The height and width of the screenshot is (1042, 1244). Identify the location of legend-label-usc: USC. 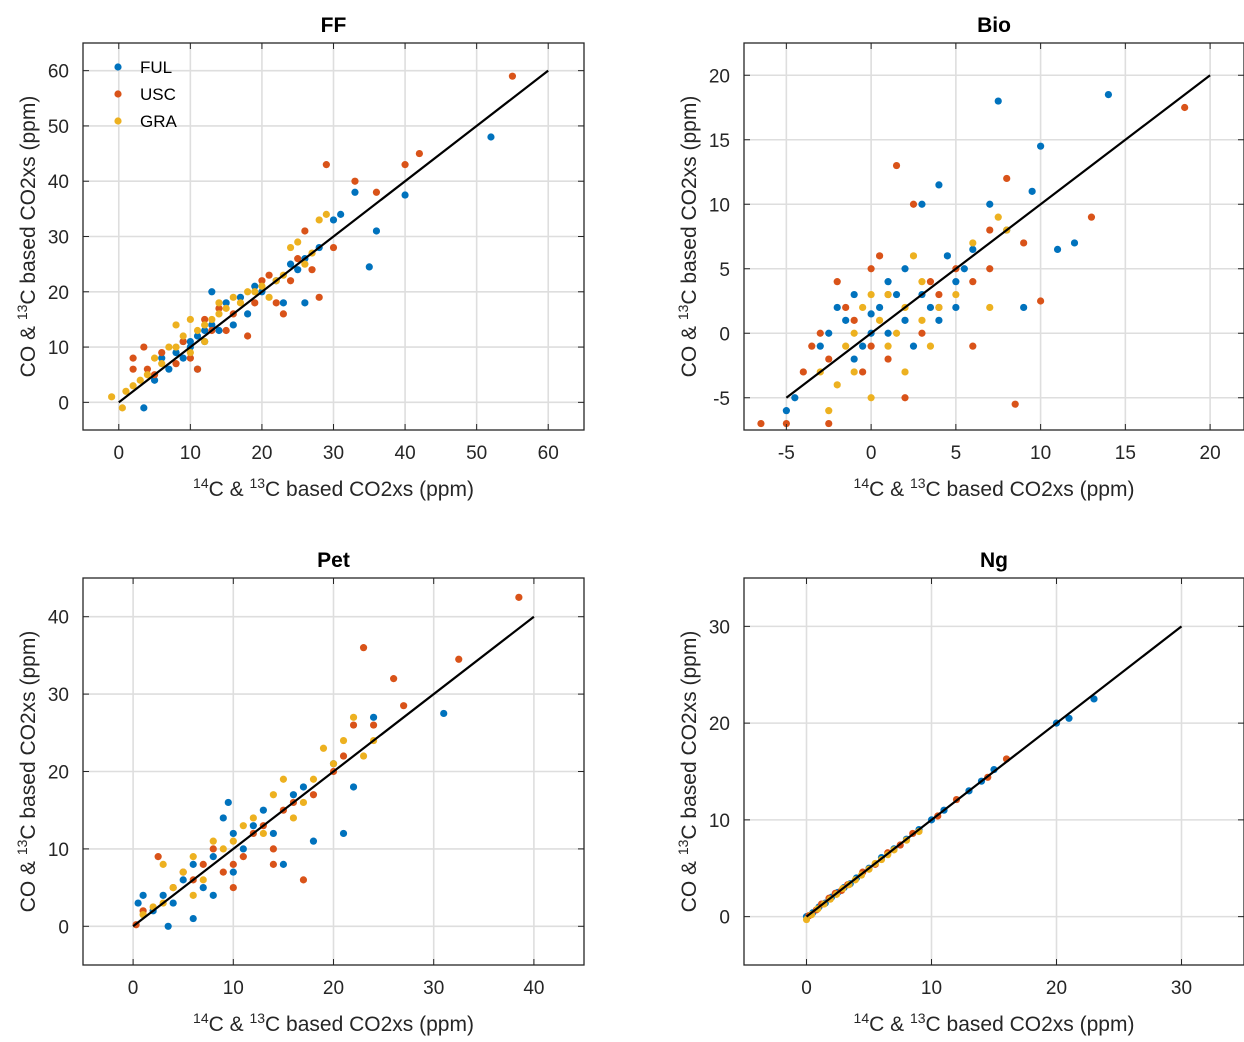
(158, 94).